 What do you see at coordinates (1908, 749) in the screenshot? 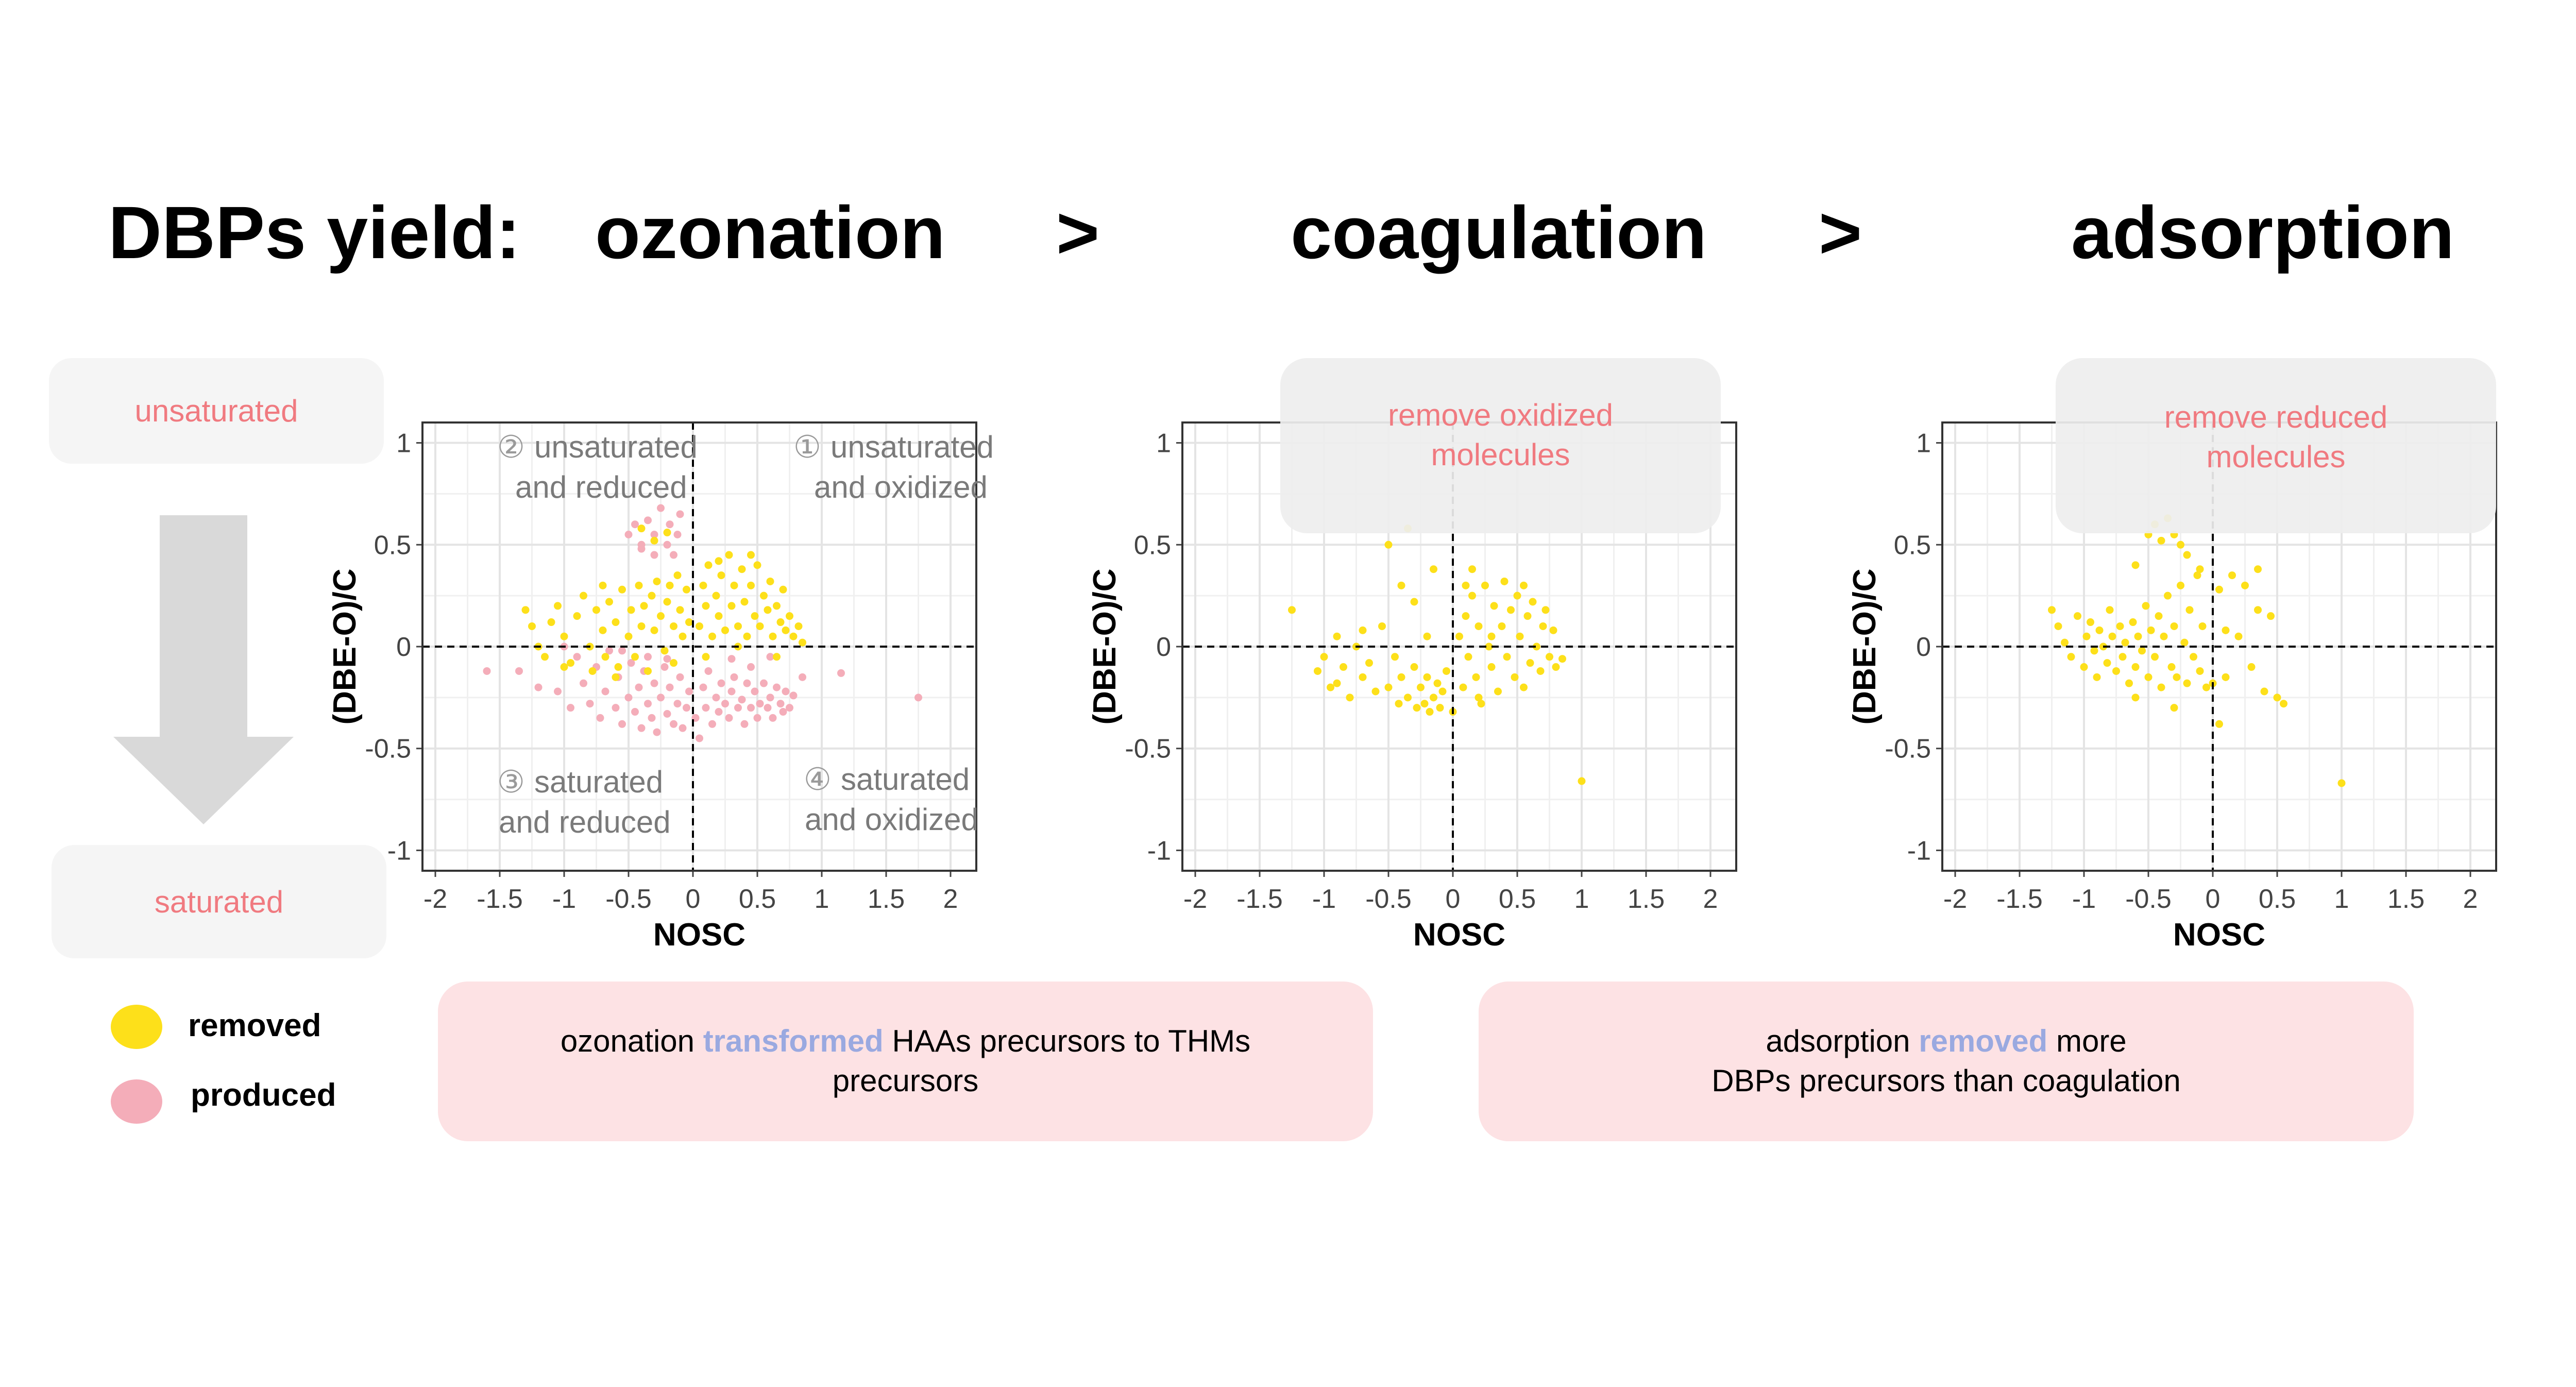
I see `y-tick-label: -0.5` at bounding box center [1908, 749].